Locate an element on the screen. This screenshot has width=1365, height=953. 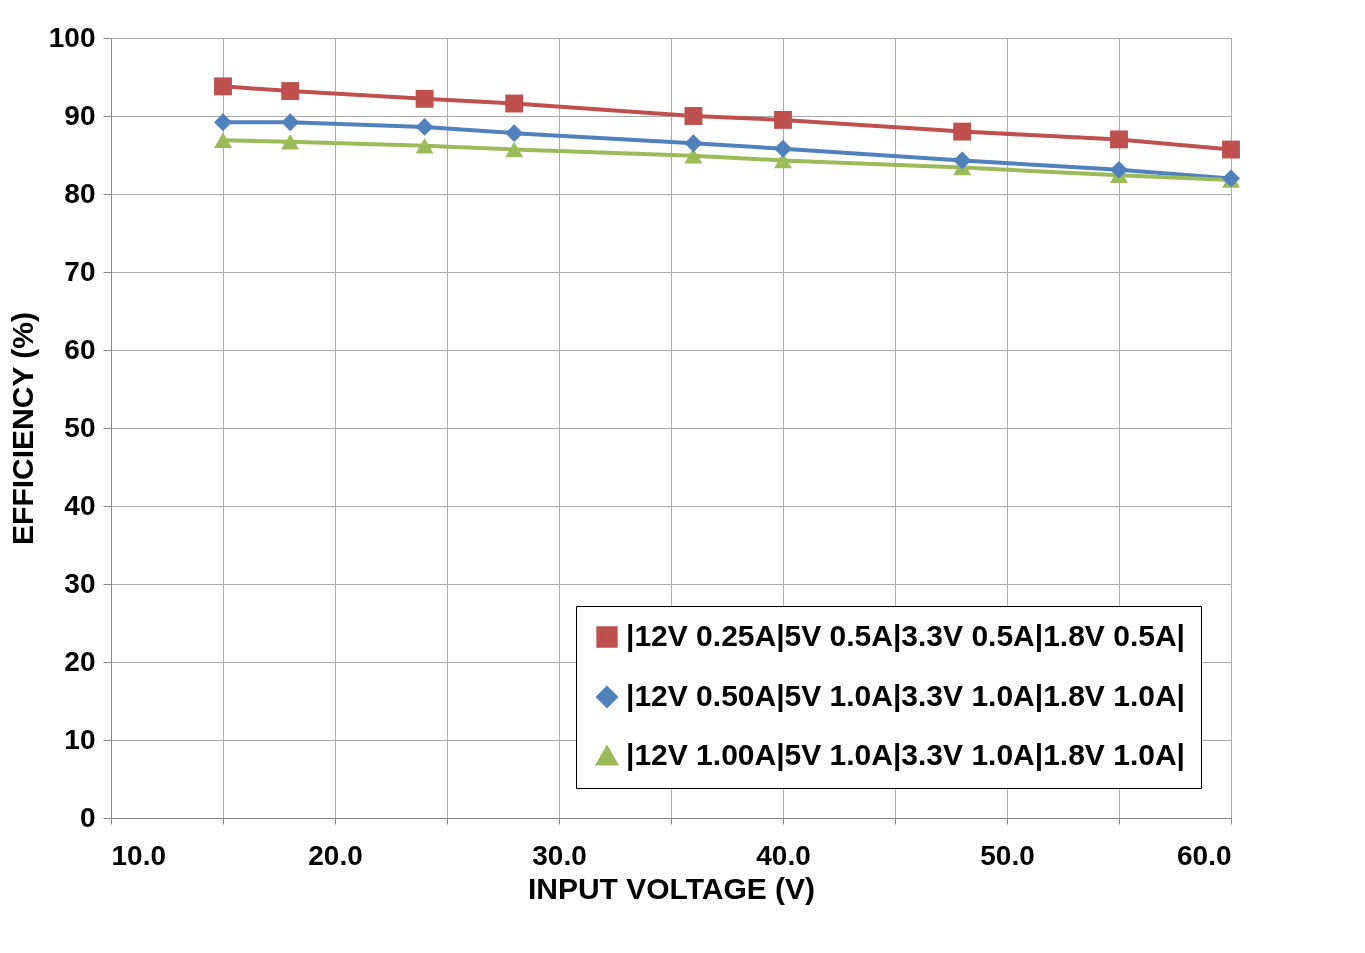
y-tick-label: 10 is located at coordinates (80, 739).